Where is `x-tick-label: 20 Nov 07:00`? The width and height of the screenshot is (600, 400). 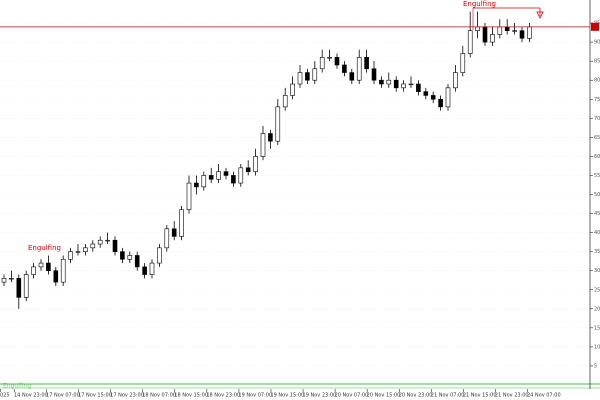
x-tick-label: 20 Nov 07:00 is located at coordinates (352, 396).